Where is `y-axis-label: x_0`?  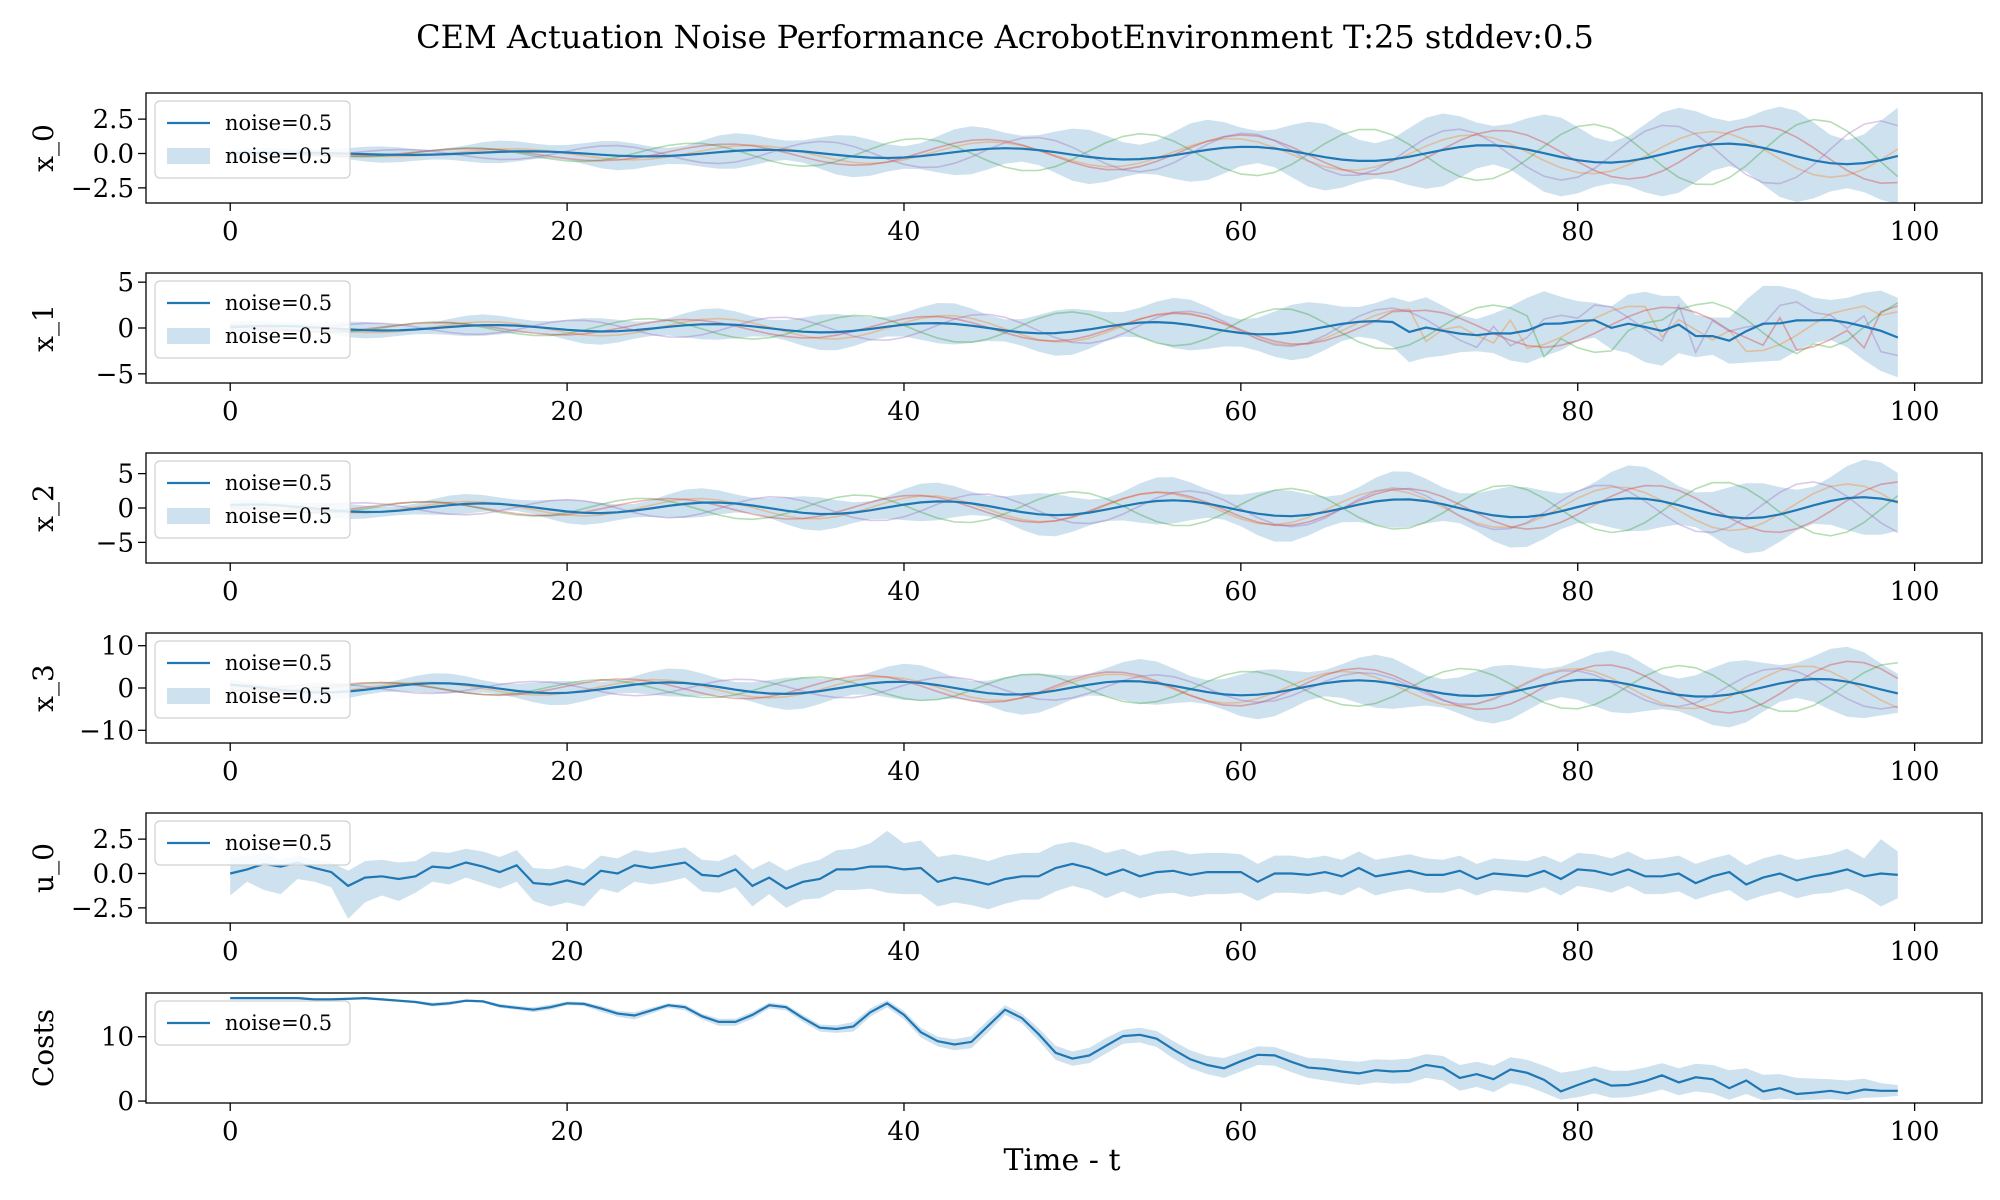 y-axis-label: x_0 is located at coordinates (43, 148).